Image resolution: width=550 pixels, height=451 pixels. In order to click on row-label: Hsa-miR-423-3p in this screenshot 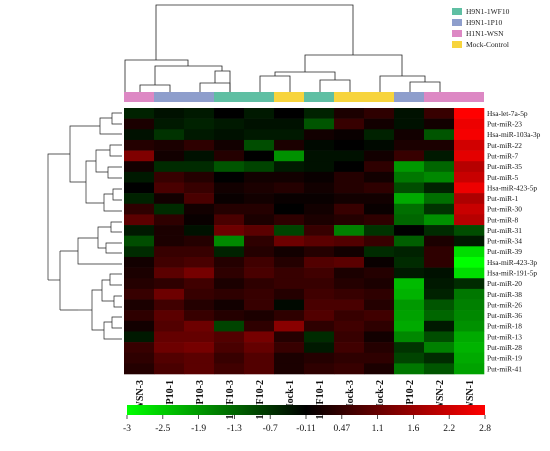, I will do `click(512, 262)`.